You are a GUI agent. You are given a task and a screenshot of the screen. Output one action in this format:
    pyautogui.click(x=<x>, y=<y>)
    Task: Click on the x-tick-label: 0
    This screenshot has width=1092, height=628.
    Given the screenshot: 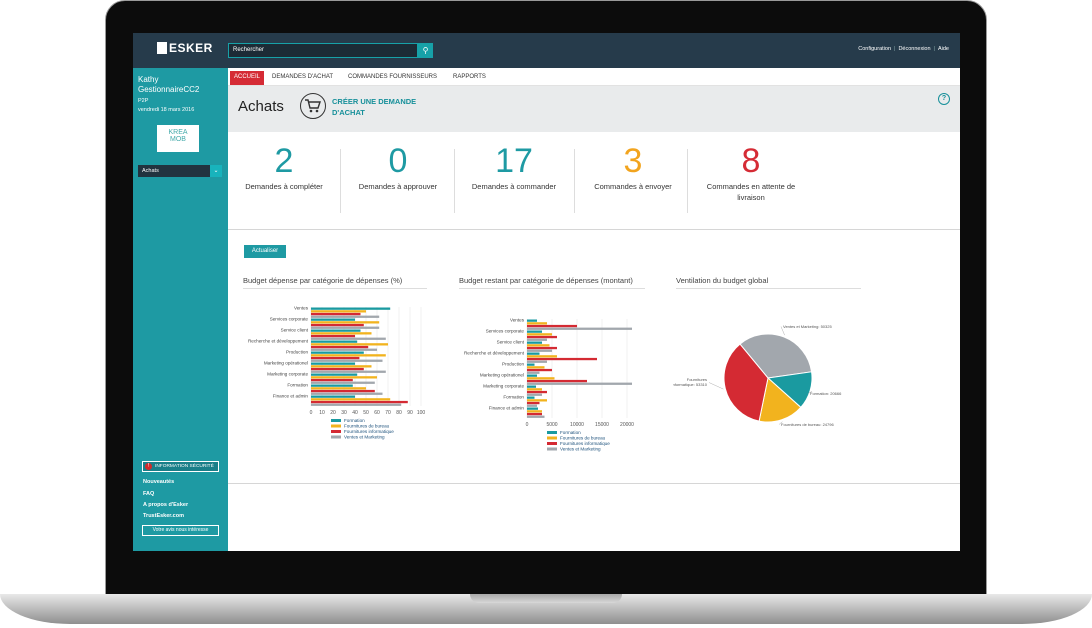 What is the action you would take?
    pyautogui.click(x=311, y=413)
    